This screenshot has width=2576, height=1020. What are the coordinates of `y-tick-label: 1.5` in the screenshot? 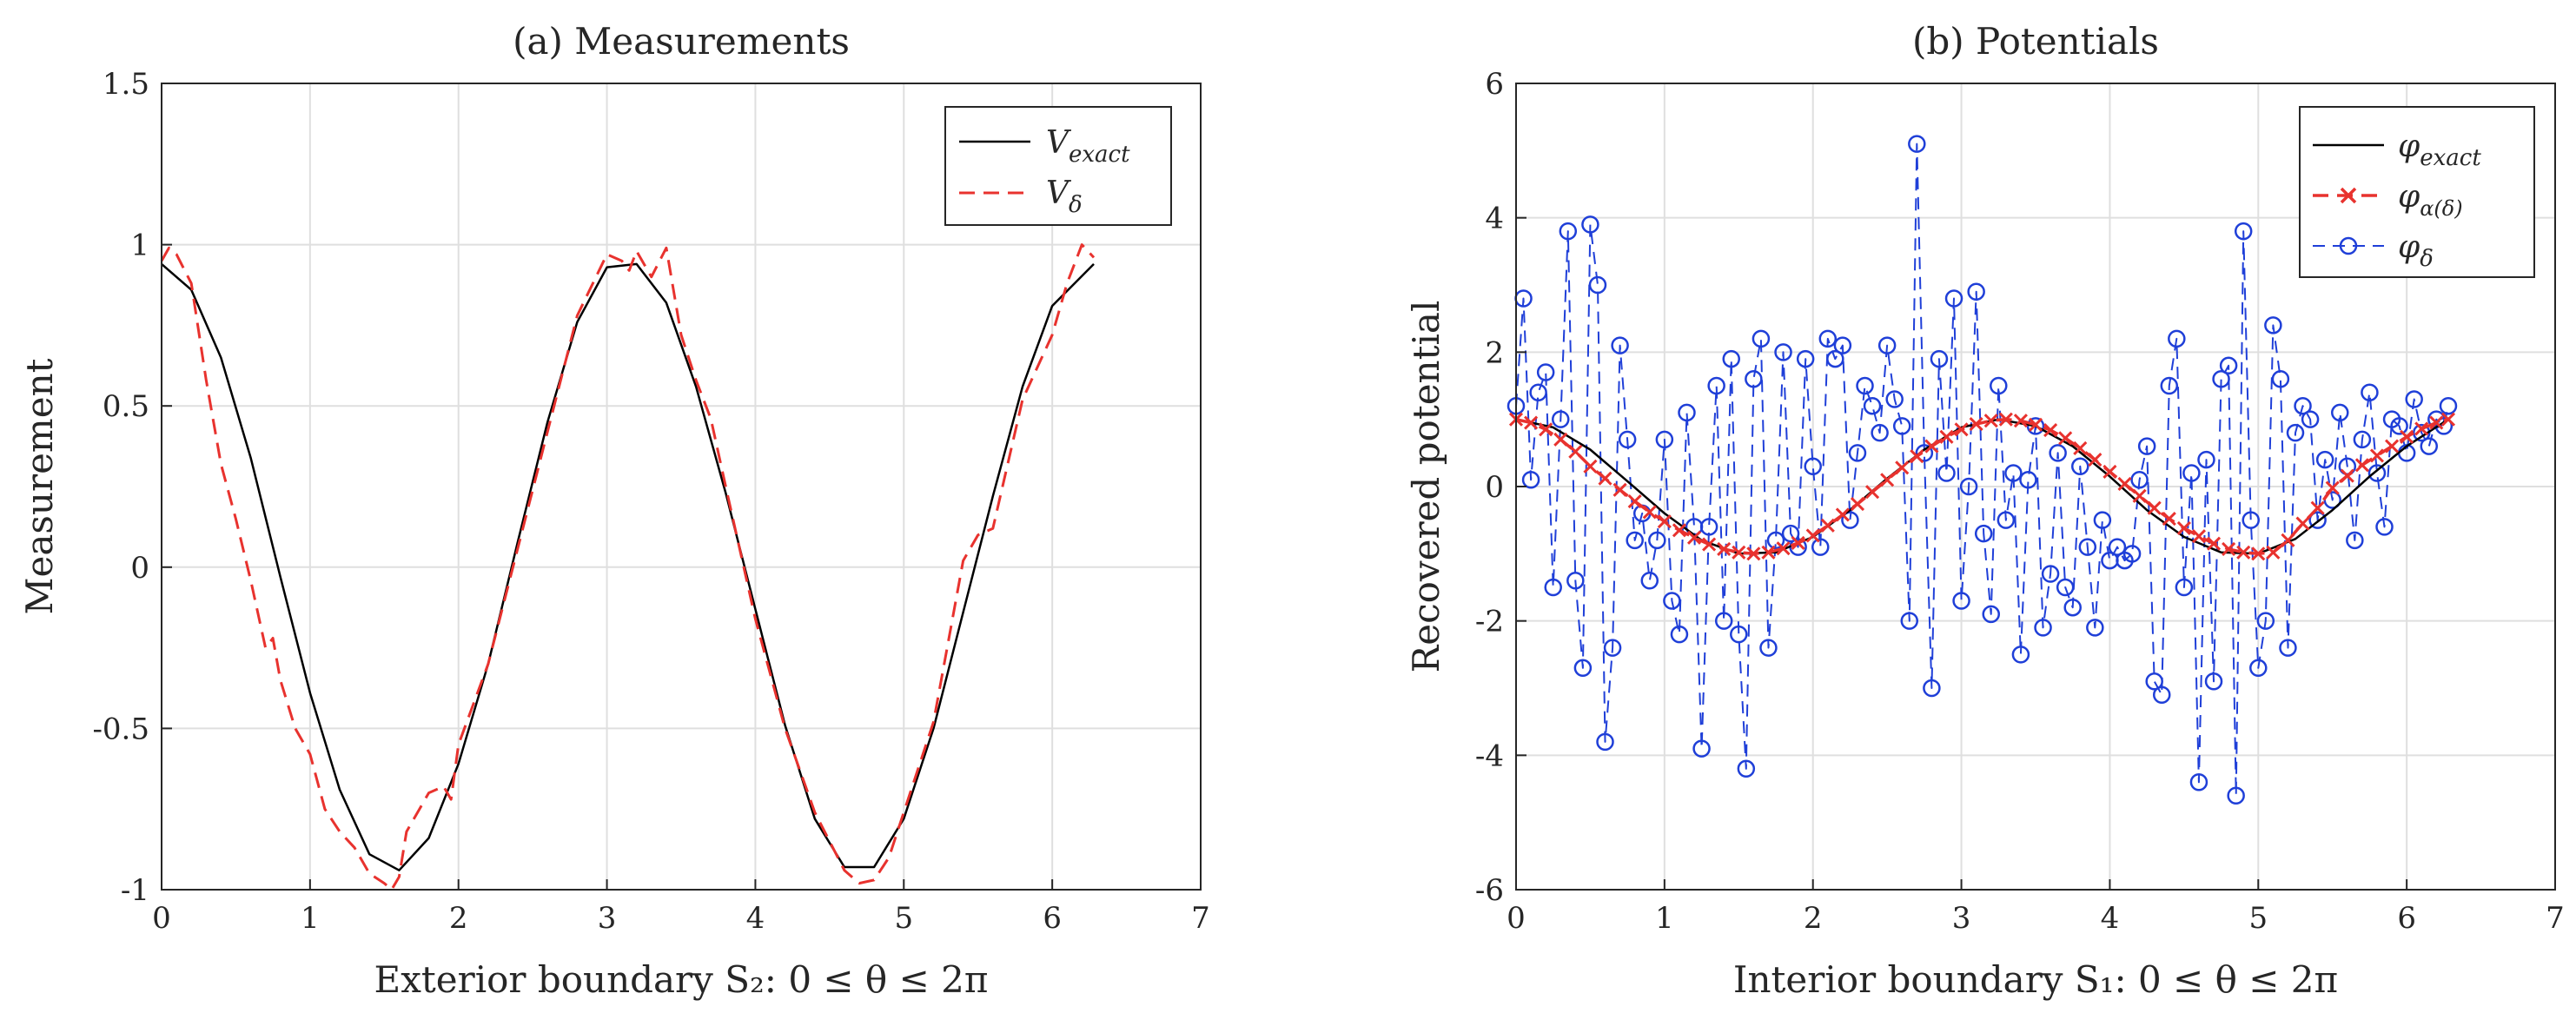 It's located at (126, 84).